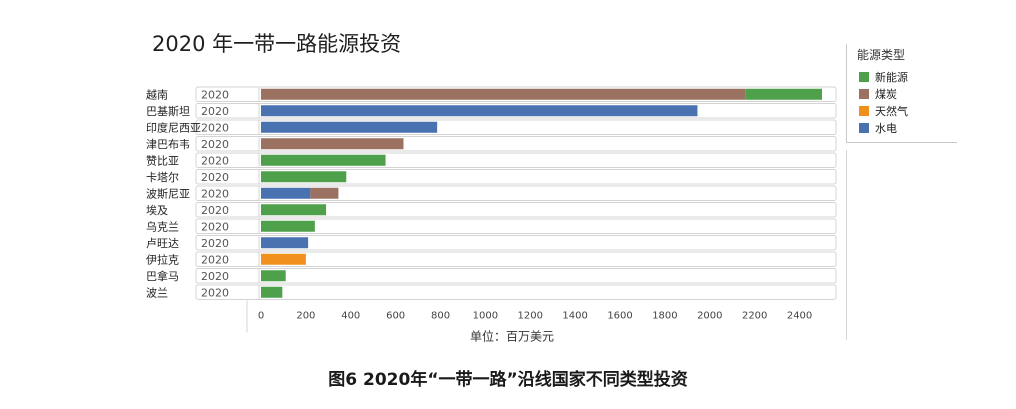 This screenshot has width=1016, height=409. I want to click on x-tick-label: 1200, so click(530, 316).